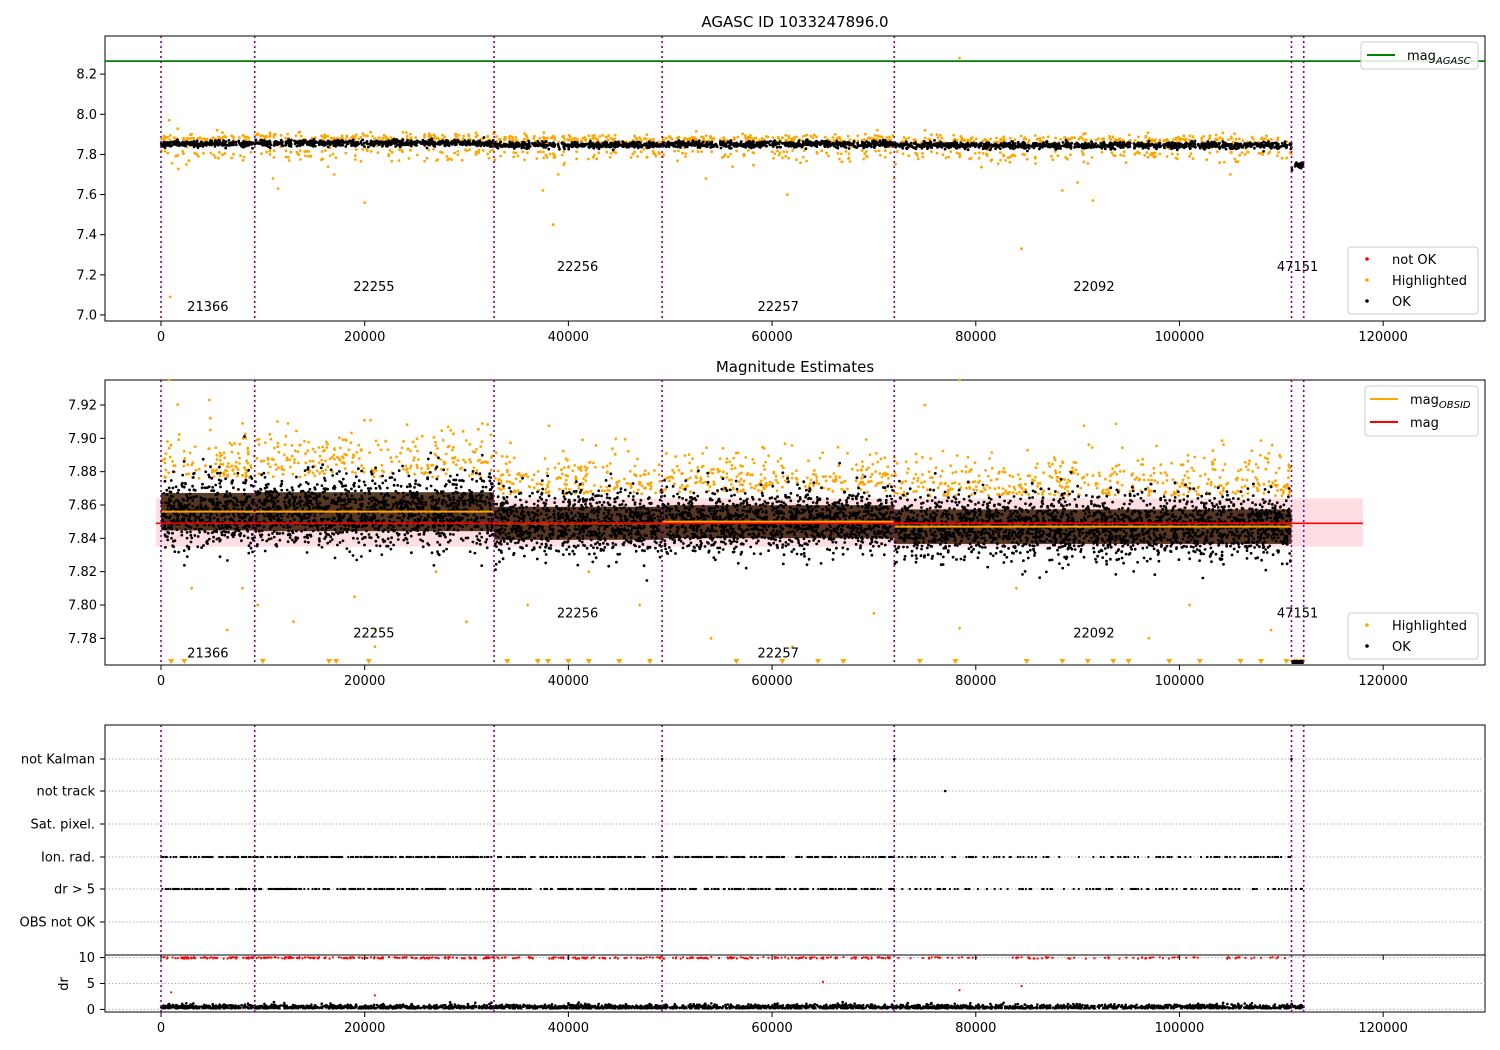  What do you see at coordinates (86, 195) in the screenshot?
I see `y-tick-label: 7.6` at bounding box center [86, 195].